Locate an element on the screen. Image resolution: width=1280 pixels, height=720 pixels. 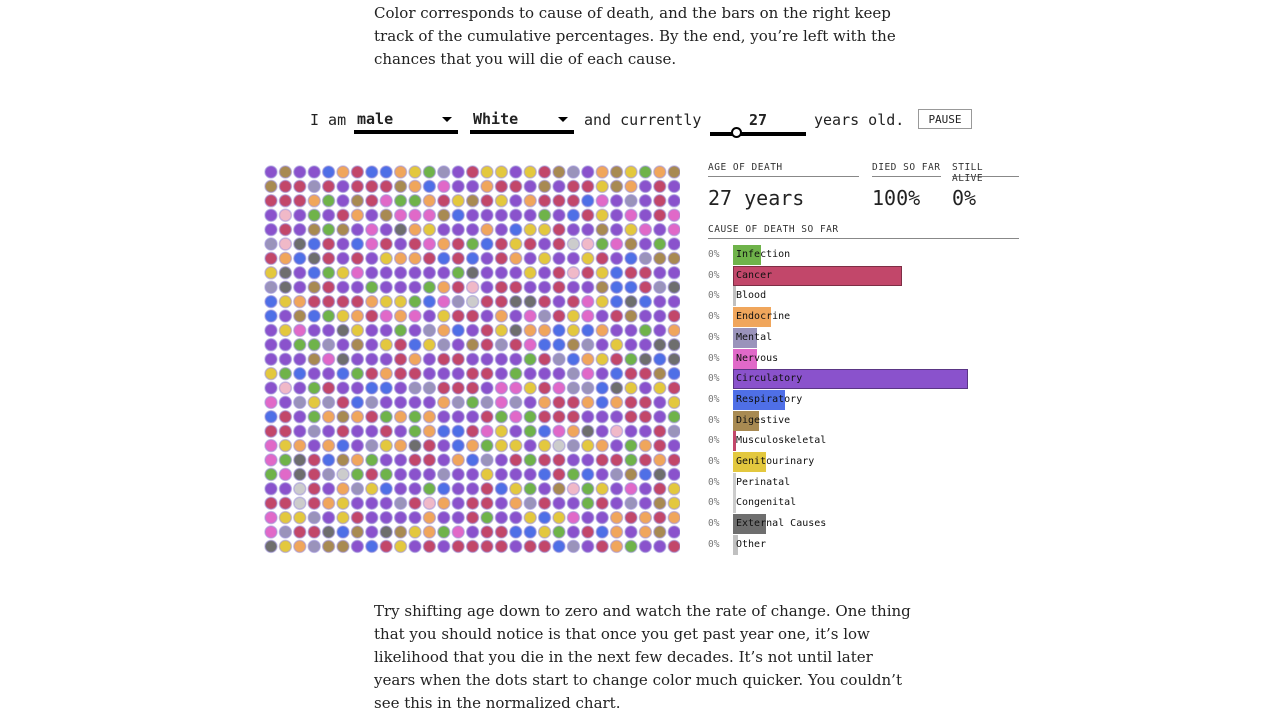
cause-row: 0% Respiratory is located at coordinates (864, 399).